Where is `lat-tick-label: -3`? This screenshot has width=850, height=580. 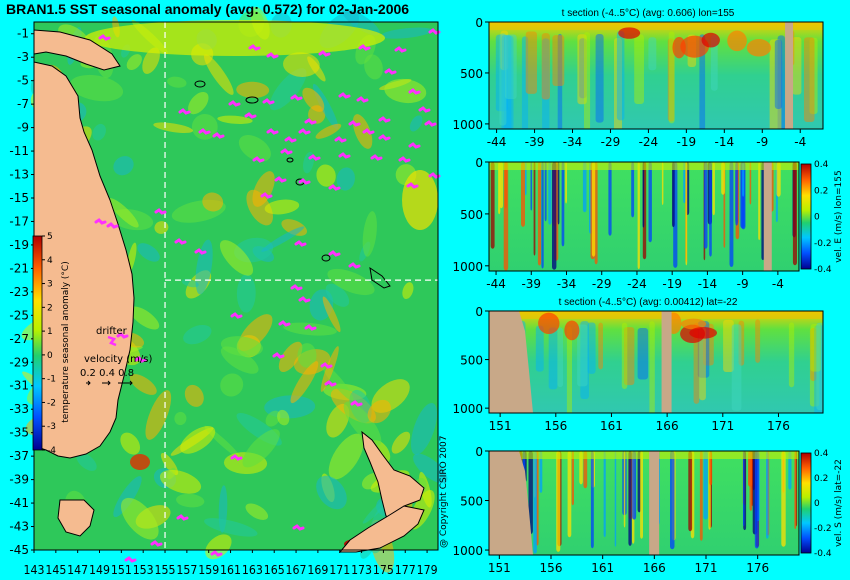
lat-tick-label: -3 is located at coordinates (23, 57).